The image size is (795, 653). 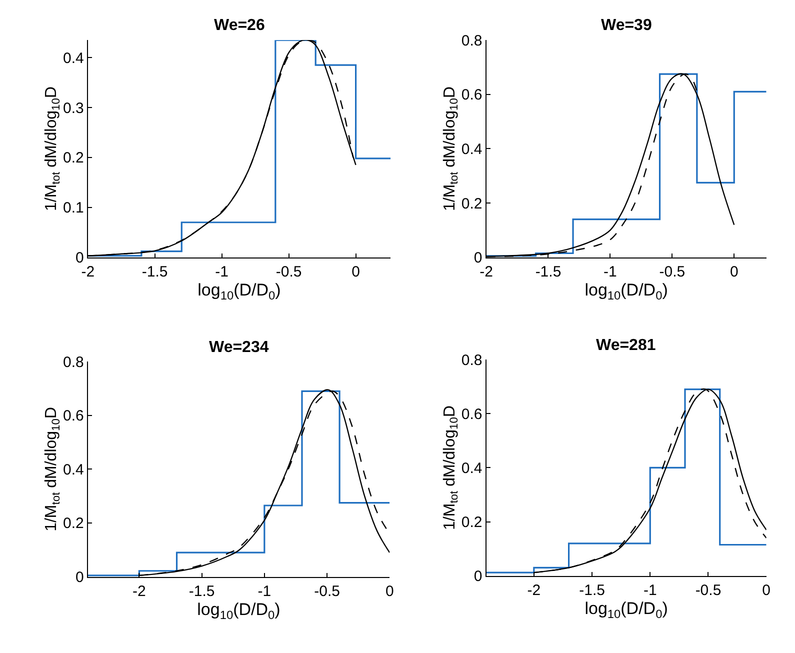 I want to click on y-tick-label: 0.3, so click(x=73, y=108).